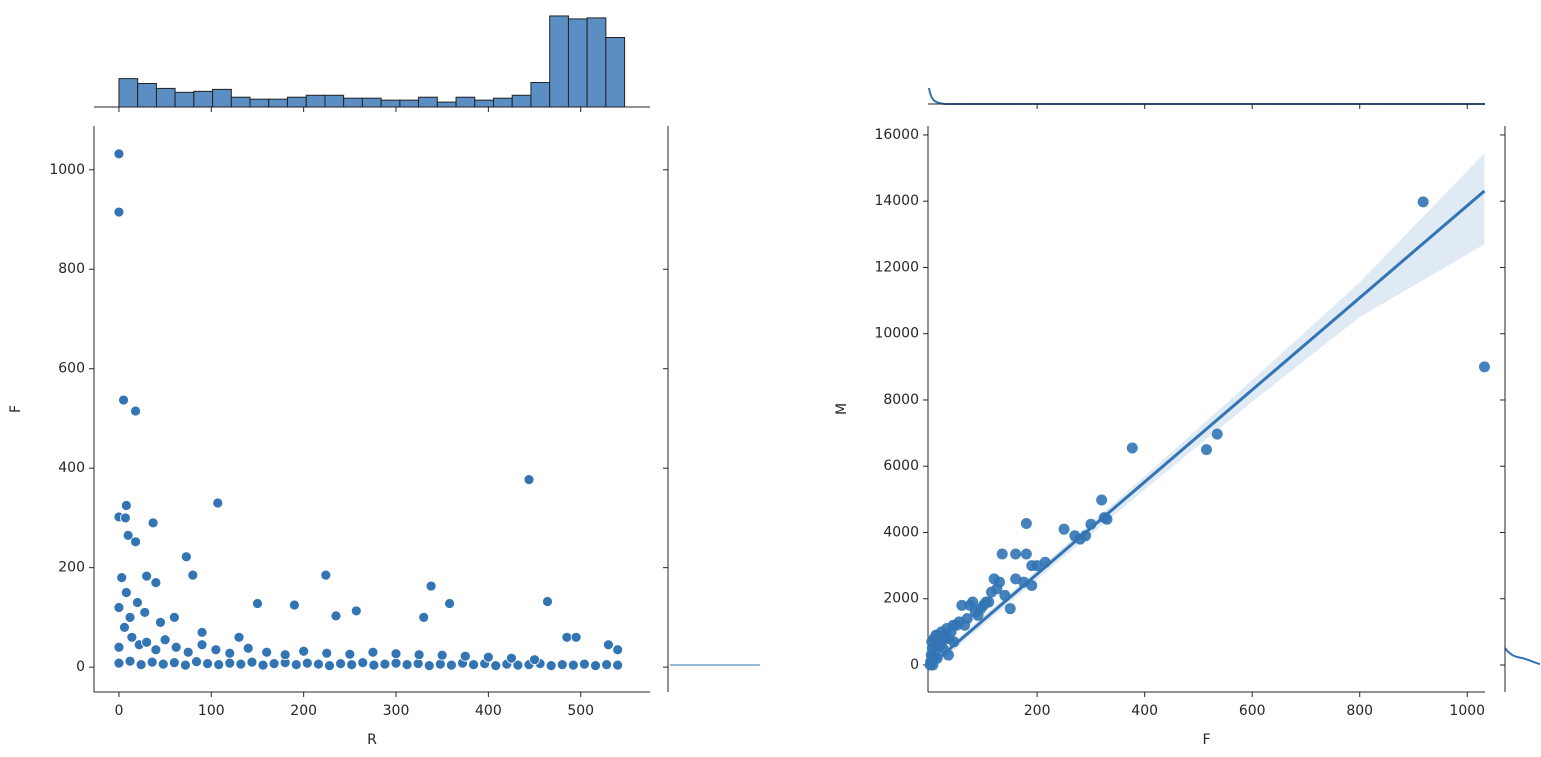 Image resolution: width=1541 pixels, height=757 pixels. What do you see at coordinates (896, 201) in the screenshot?
I see `y-tick-label: 14000` at bounding box center [896, 201].